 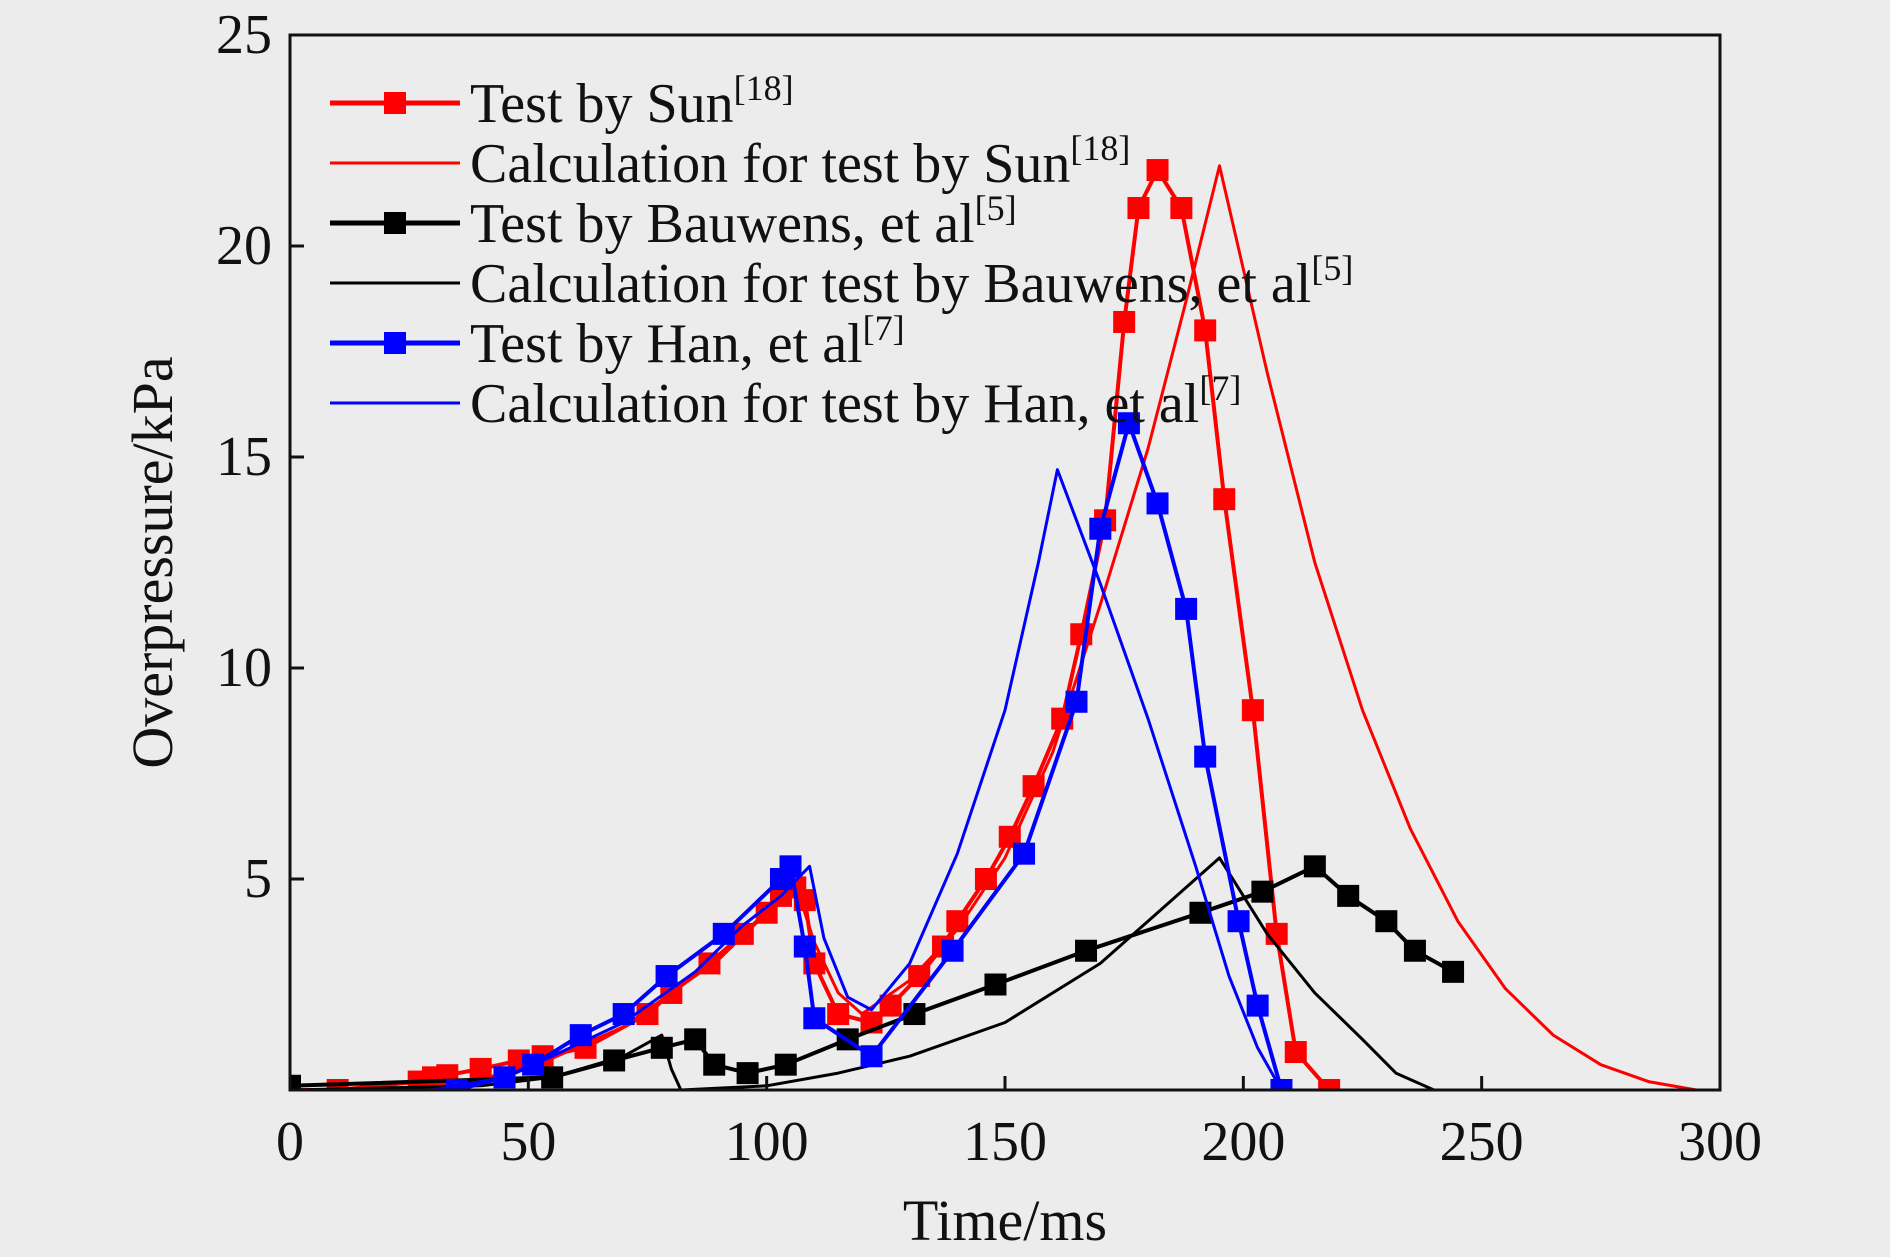 I want to click on x-axis-label: Time/ms, so click(x=1005, y=1220).